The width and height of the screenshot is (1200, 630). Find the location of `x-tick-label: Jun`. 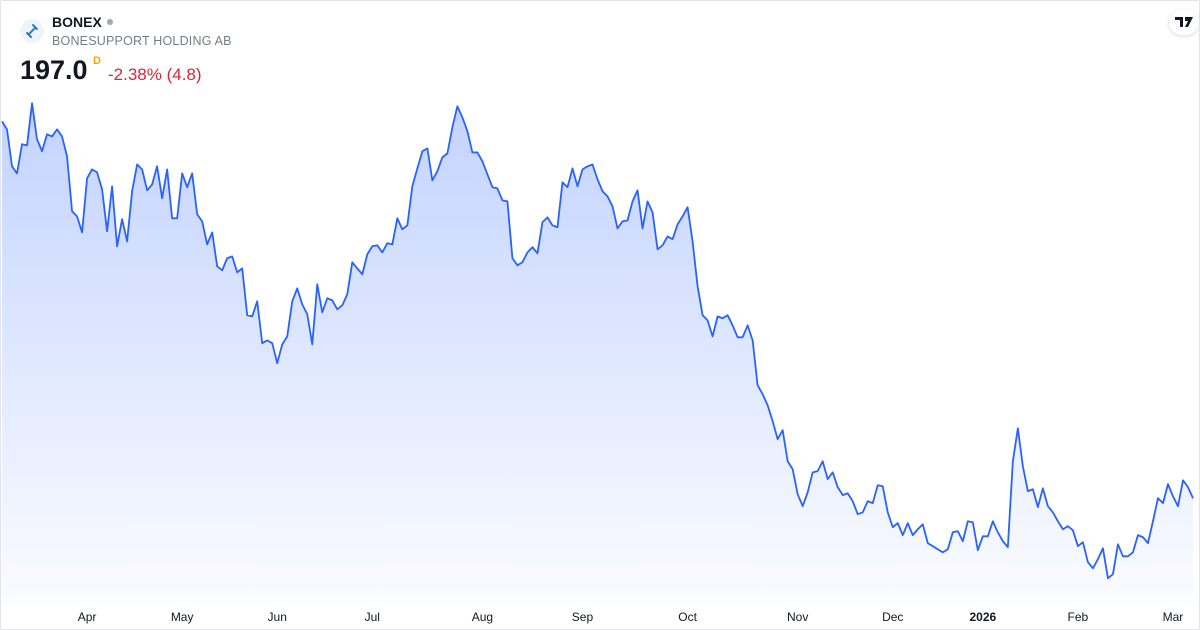

x-tick-label: Jun is located at coordinates (277, 617).